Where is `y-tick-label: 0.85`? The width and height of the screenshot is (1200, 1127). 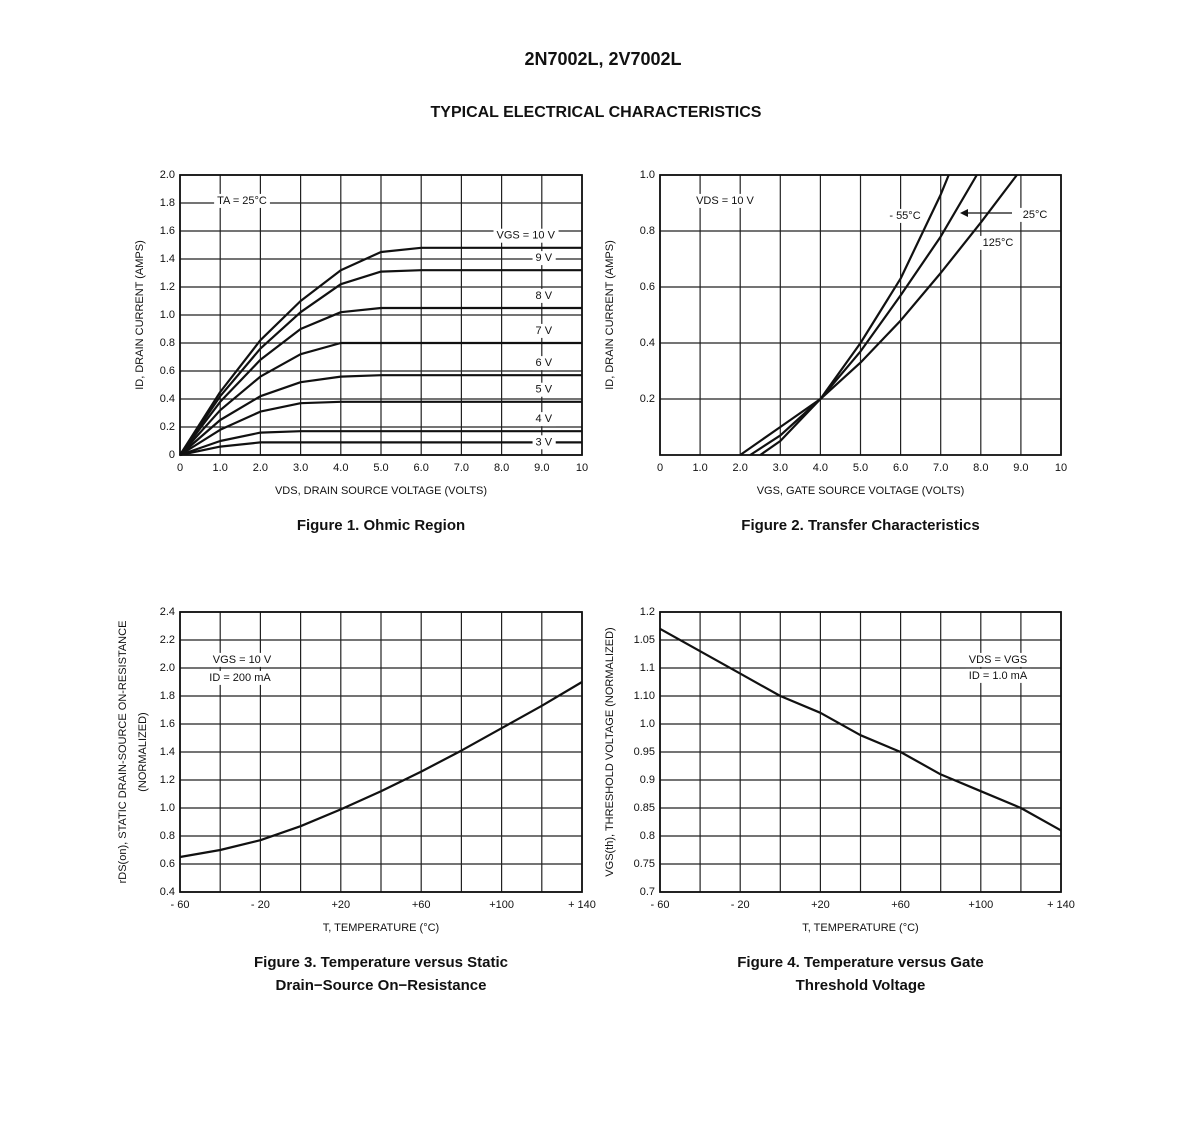 y-tick-label: 0.85 is located at coordinates (644, 808).